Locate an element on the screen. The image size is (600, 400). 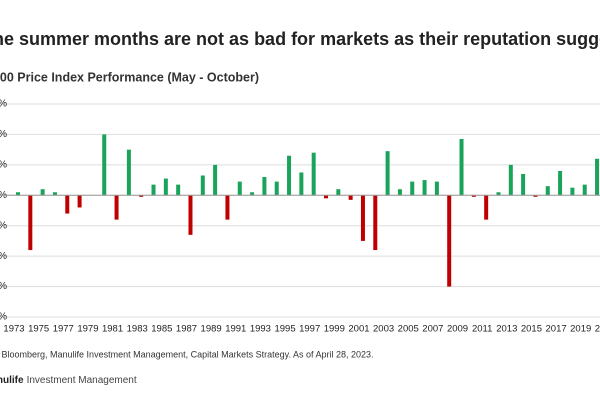
x-tick-label: 2015 is located at coordinates (531, 329).